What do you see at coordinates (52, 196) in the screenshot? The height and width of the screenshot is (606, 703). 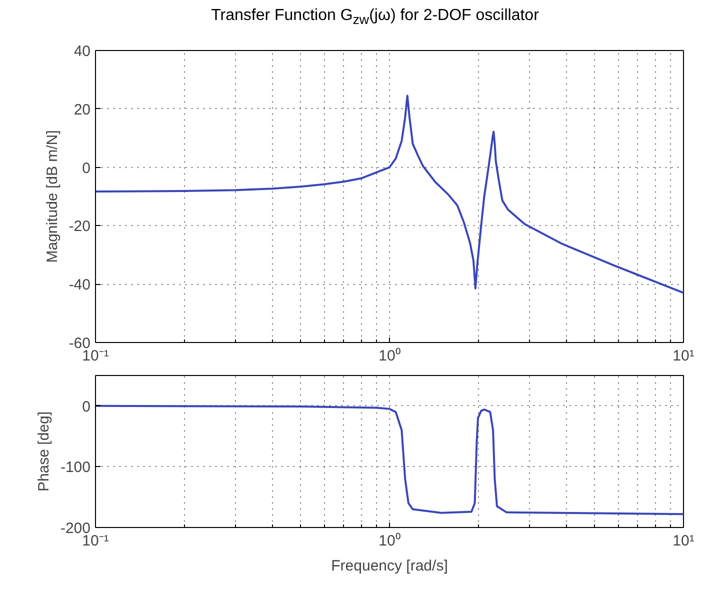 I see `y-axis-title: Magnitude [dB m/N]` at bounding box center [52, 196].